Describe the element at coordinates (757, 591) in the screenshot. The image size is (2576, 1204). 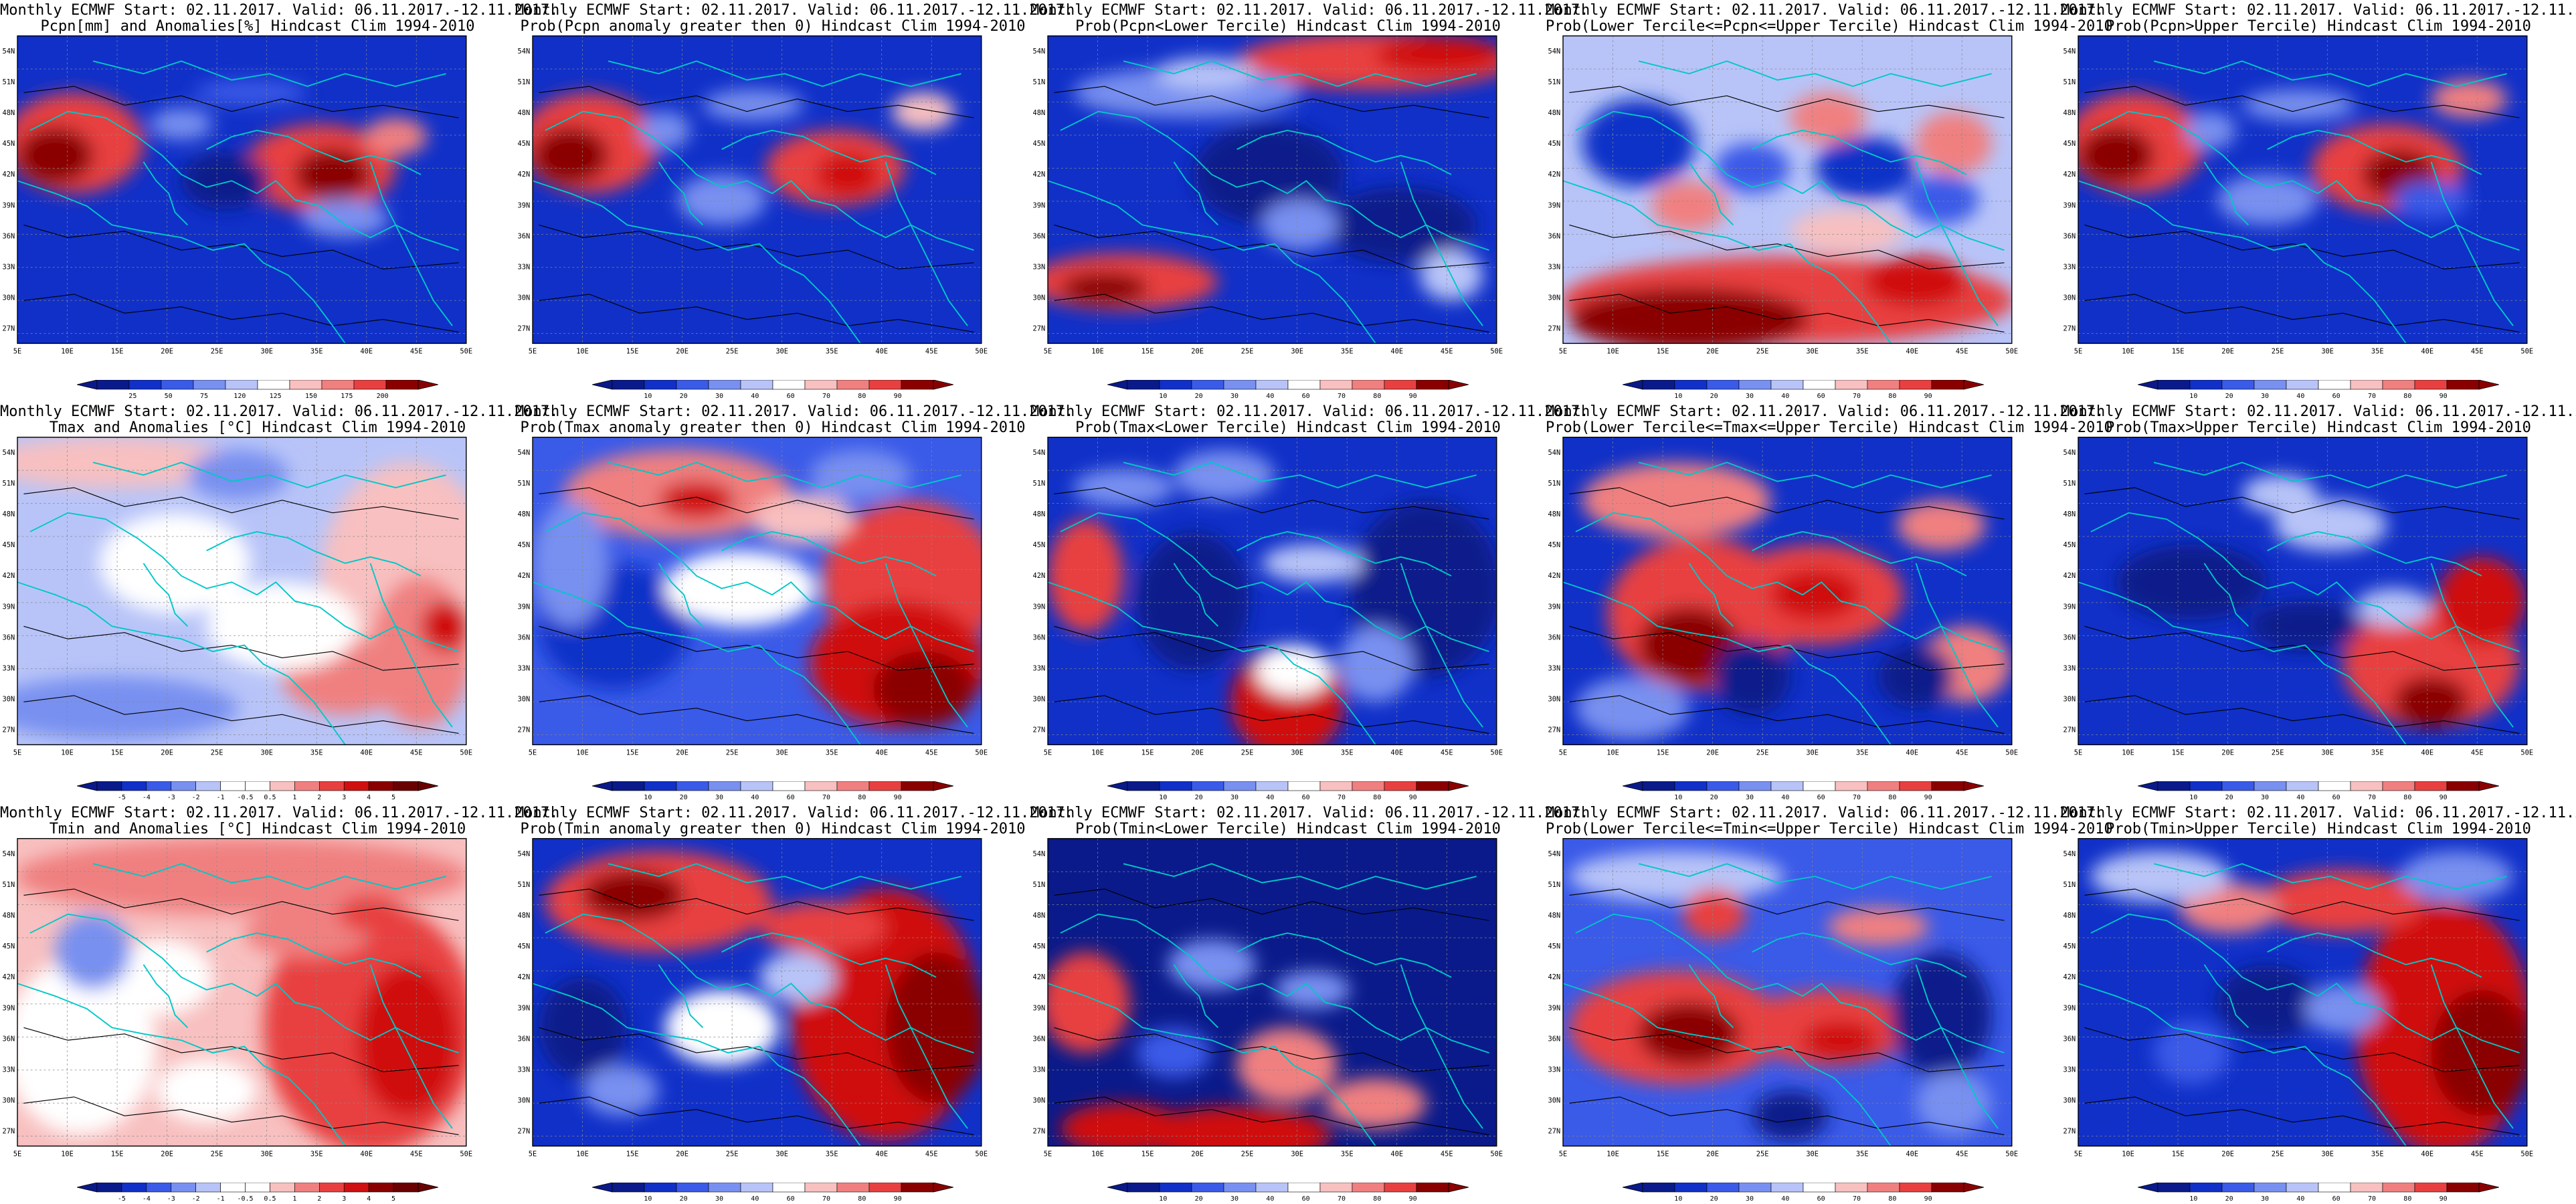
I see `map-frame` at that location.